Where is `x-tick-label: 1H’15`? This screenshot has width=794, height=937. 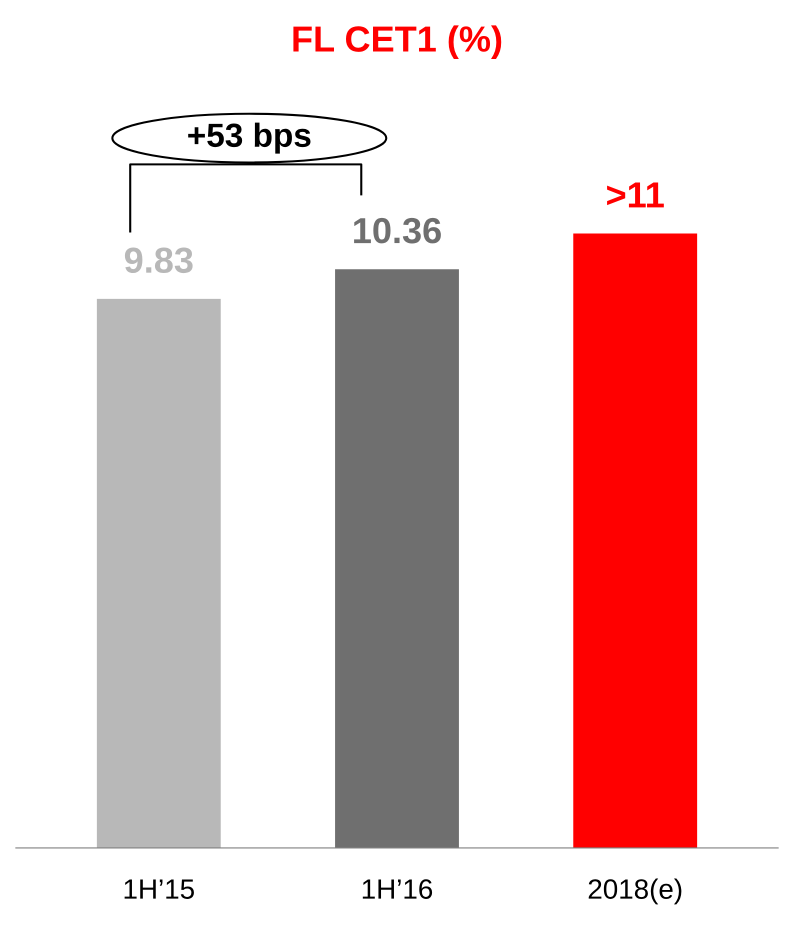
x-tick-label: 1H’15 is located at coordinates (159, 889).